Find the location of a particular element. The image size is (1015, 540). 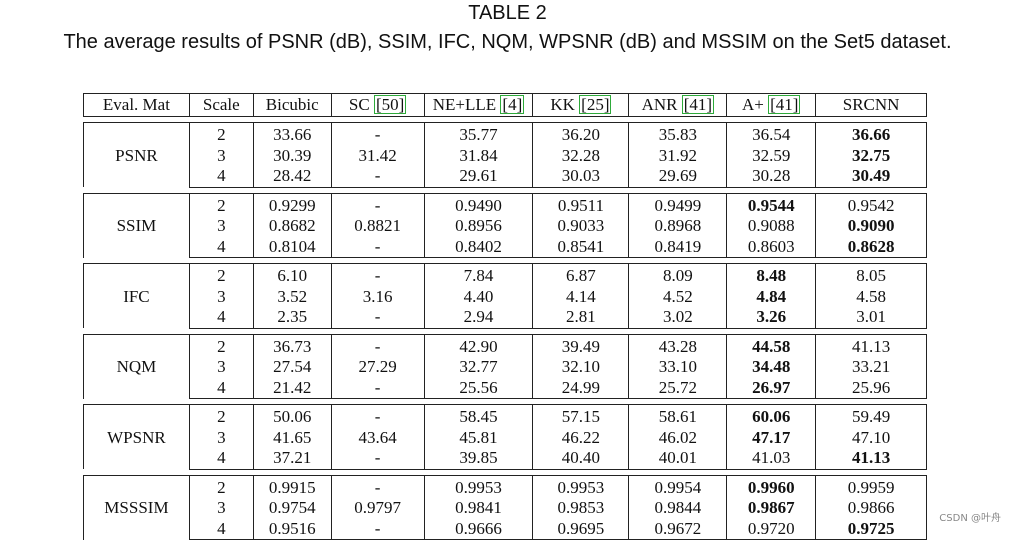

value-cell: 39.49 is located at coordinates (581, 345).